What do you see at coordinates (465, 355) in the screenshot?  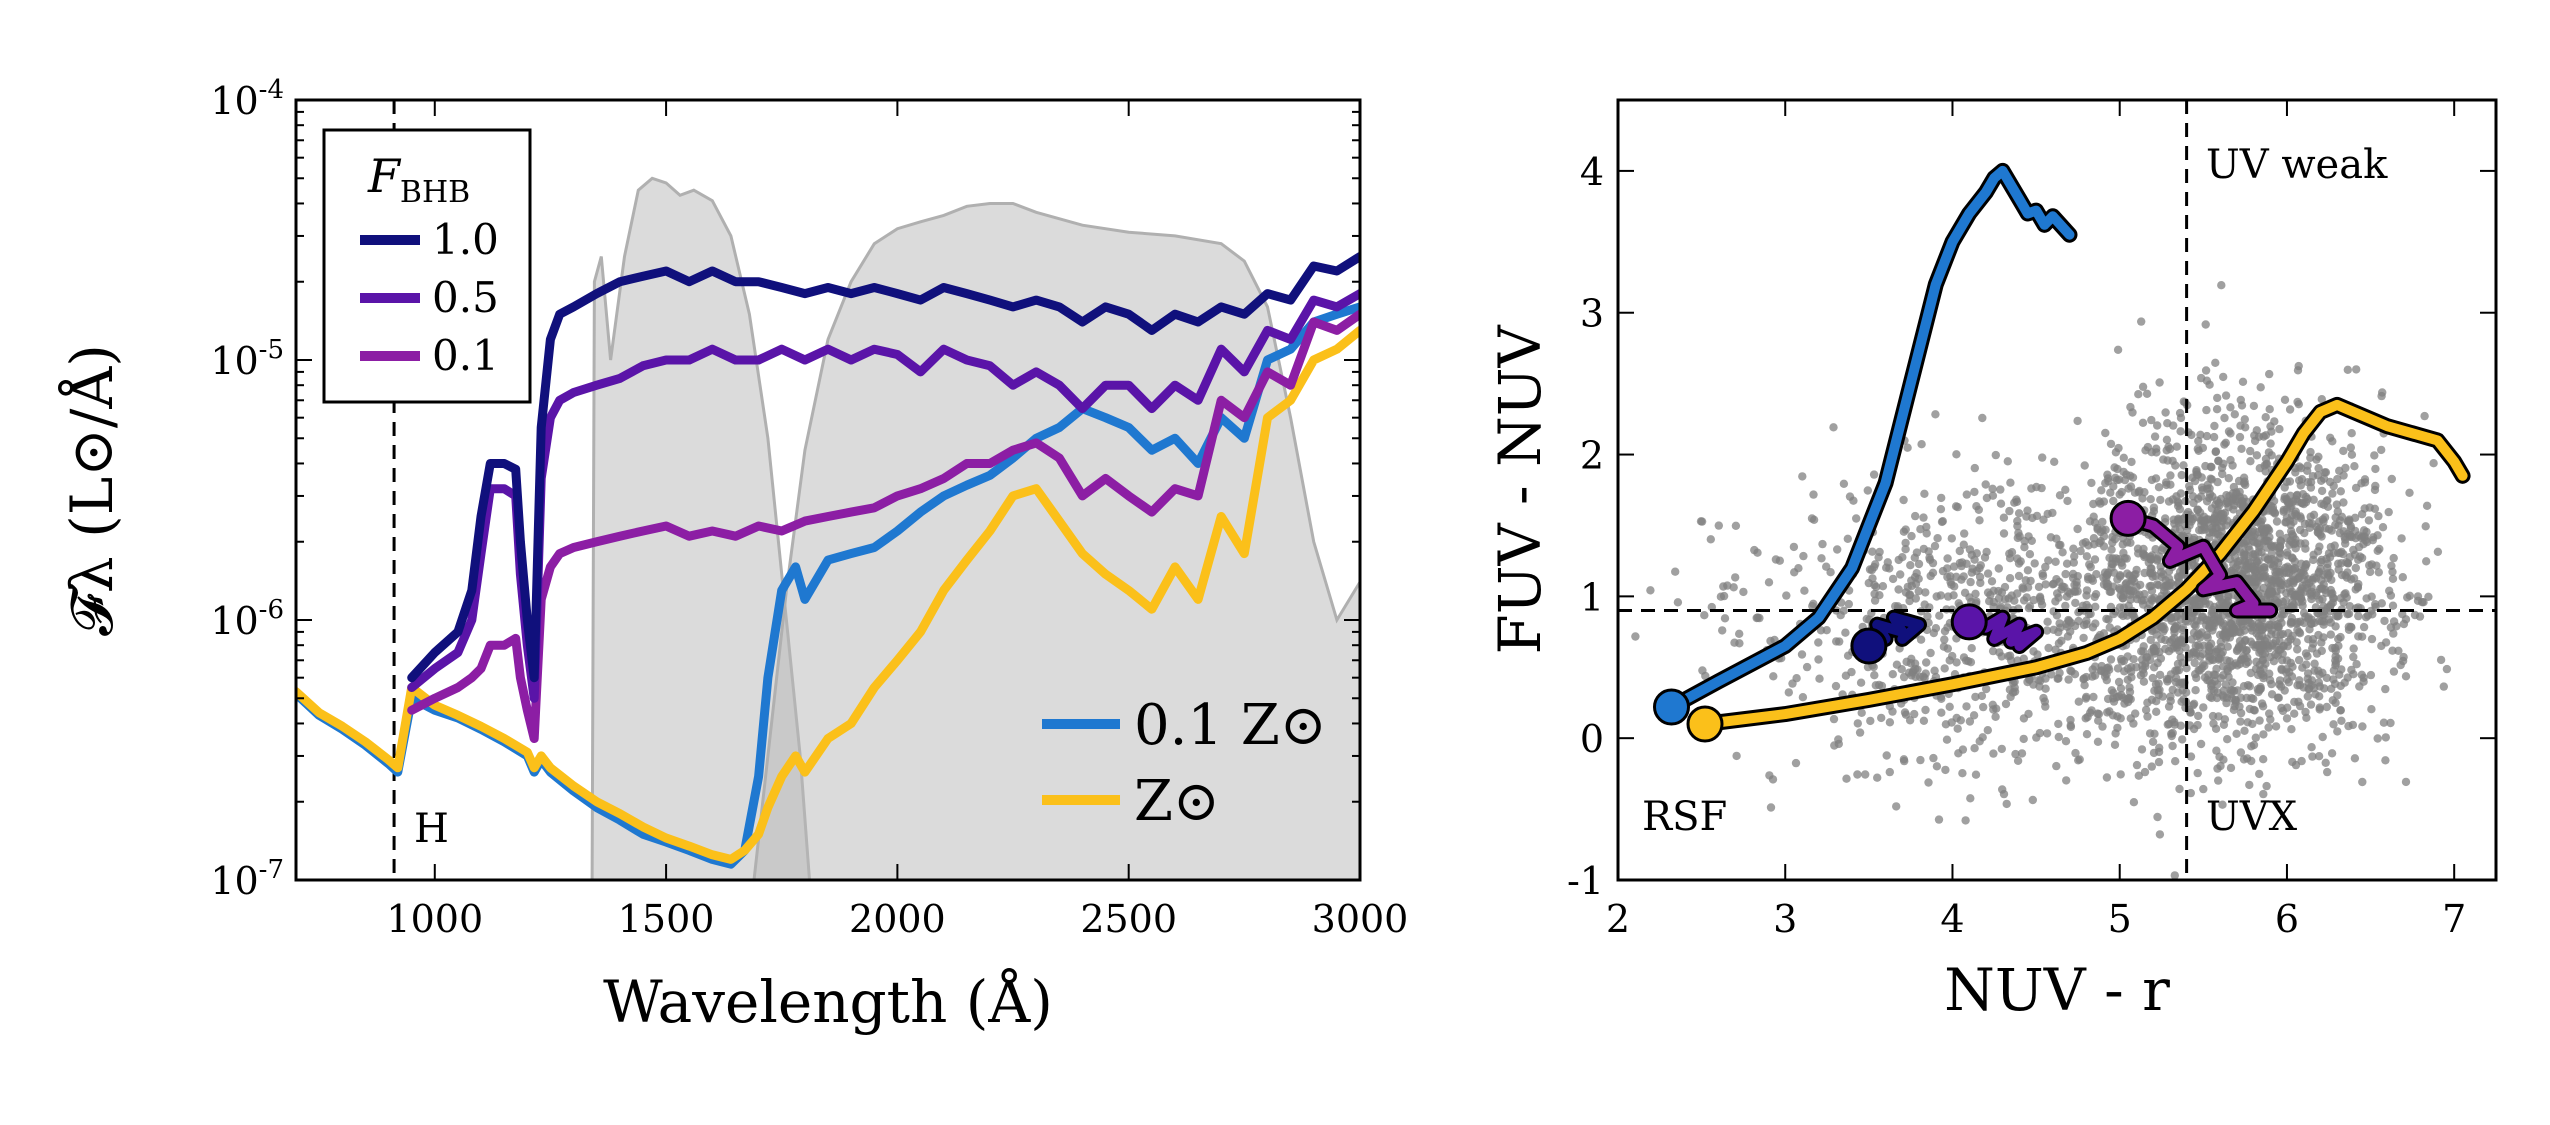 I see `fbhb-legend-label-3: 0.1` at bounding box center [465, 355].